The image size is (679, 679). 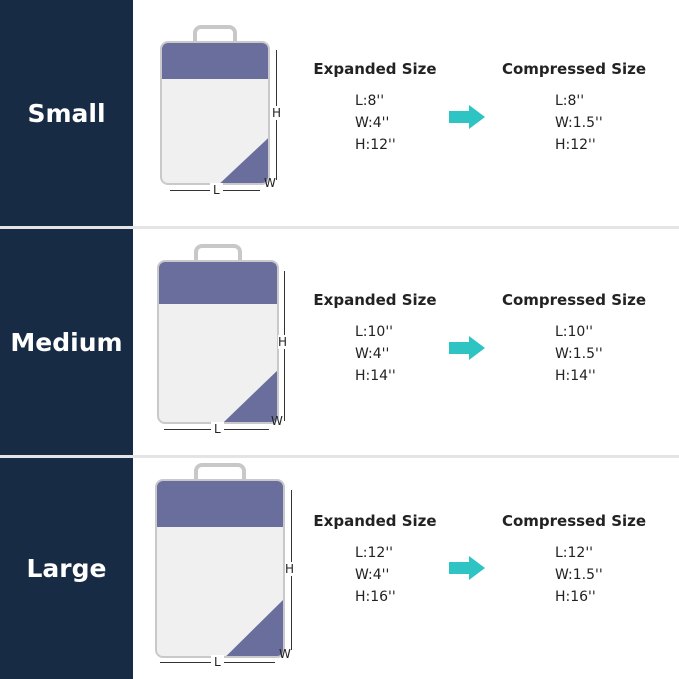 I want to click on compressed-values: L:12'' W:1.5'' H:16'', so click(x=579, y=575).